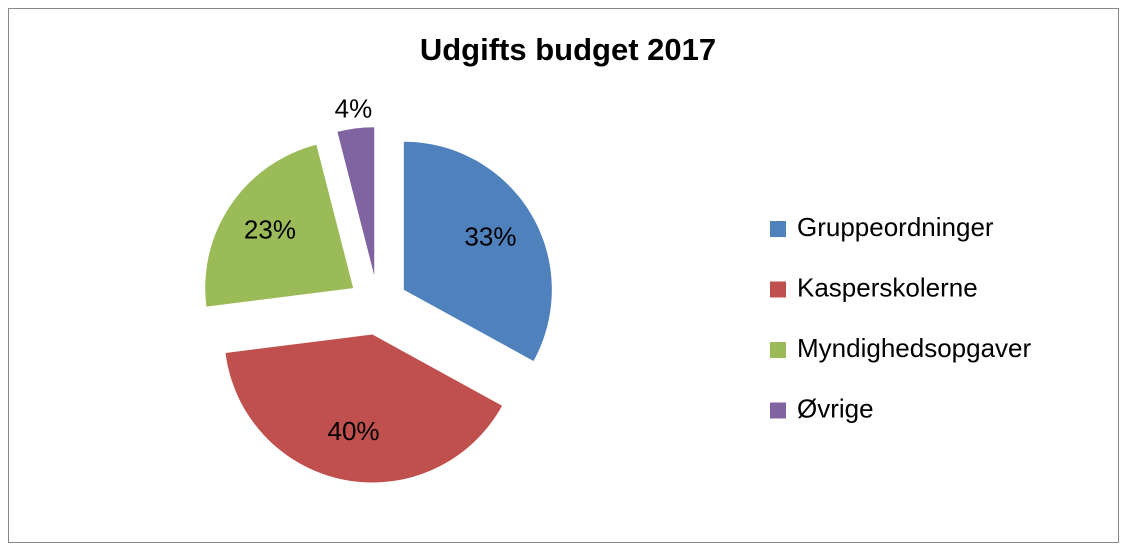 The width and height of the screenshot is (1127, 551). Describe the element at coordinates (270, 229) in the screenshot. I see `data-label: 23%` at that location.